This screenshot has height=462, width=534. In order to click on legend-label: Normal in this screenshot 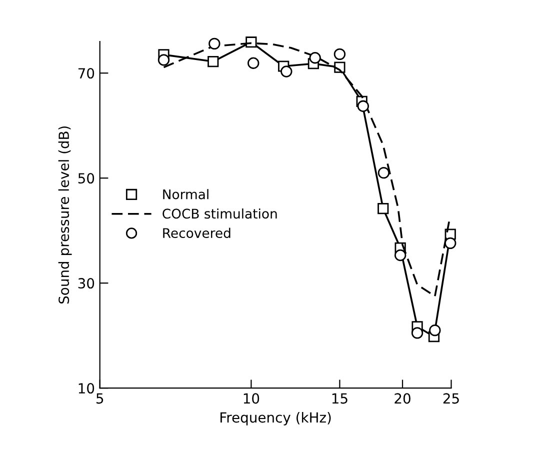, I will do `click(185, 194)`.